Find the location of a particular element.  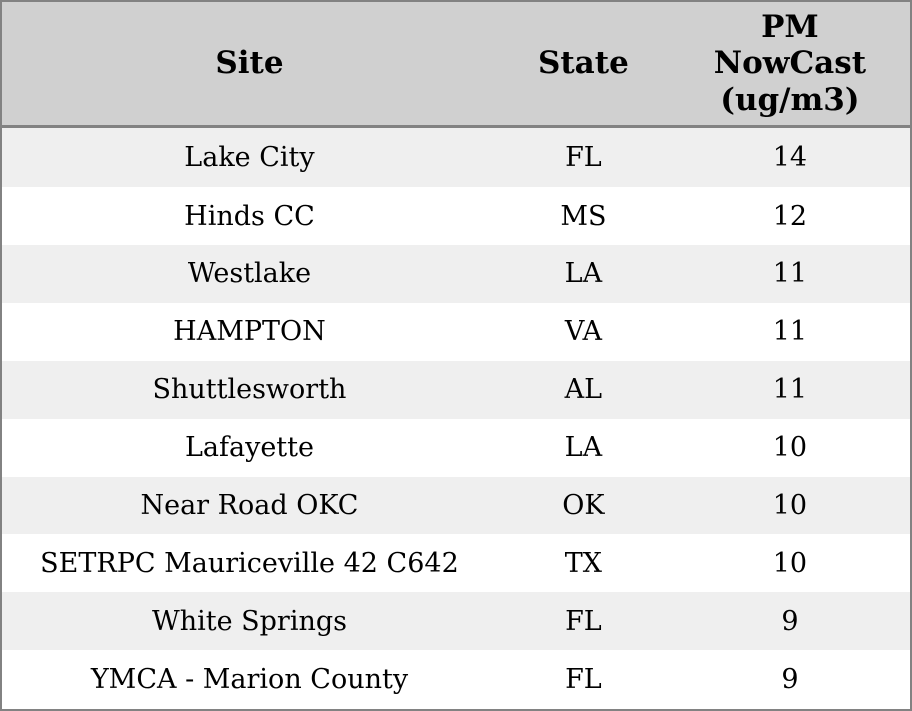

site-cell: Westlake is located at coordinates (249, 274).